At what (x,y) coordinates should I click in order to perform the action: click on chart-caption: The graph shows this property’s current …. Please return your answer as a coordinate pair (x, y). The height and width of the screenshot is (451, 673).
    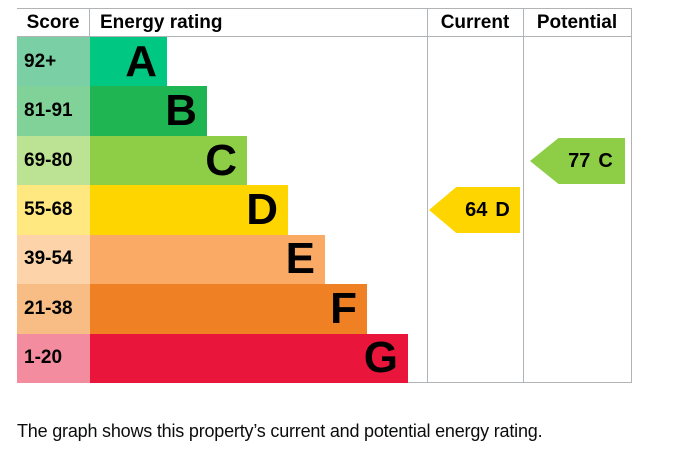
    Looking at the image, I should click on (280, 431).